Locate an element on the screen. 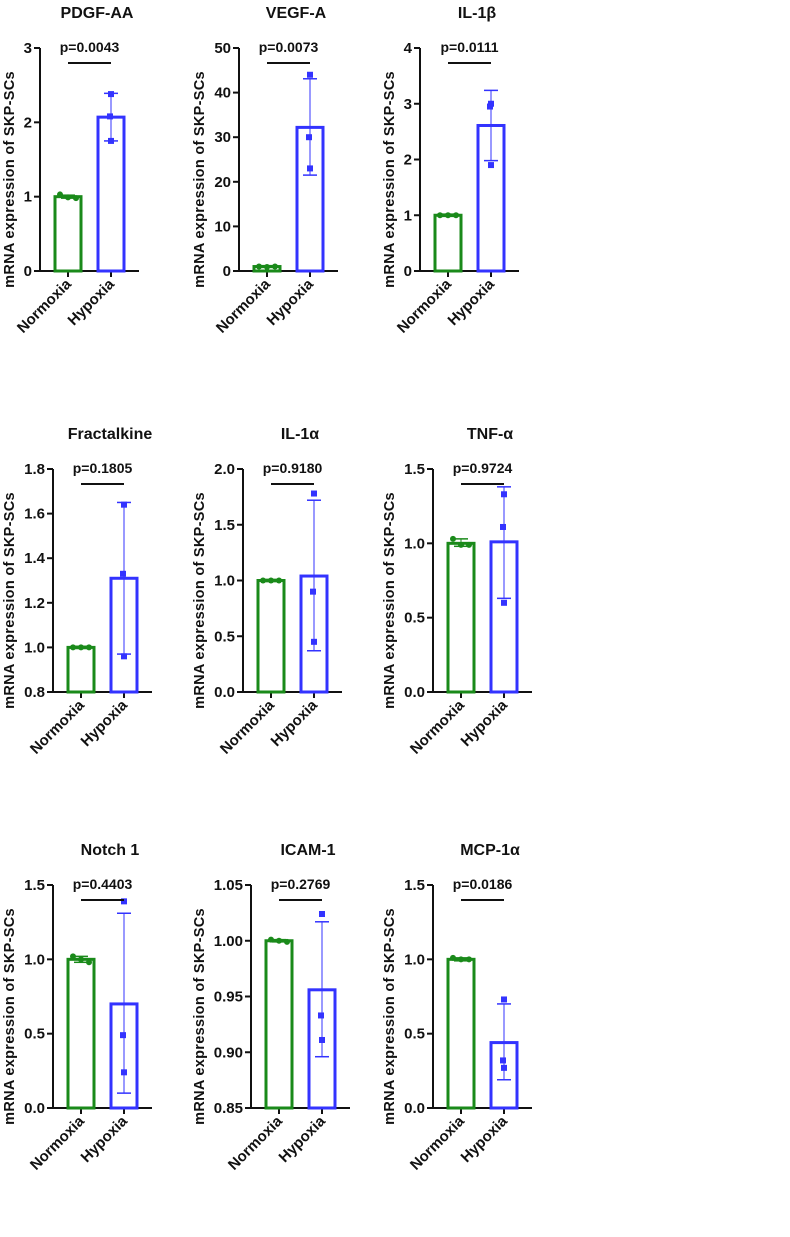 This screenshot has height=1237, width=790. y-tick-label: 1.00 is located at coordinates (228, 941).